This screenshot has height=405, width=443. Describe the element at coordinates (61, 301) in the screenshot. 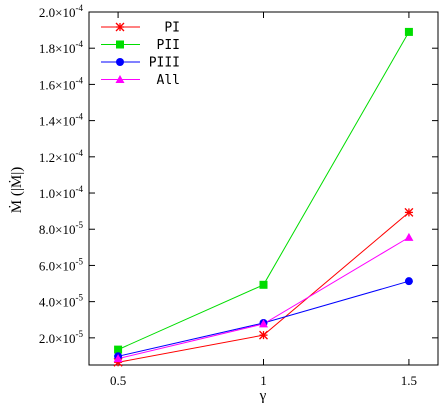

I see `y-tick-label: 4.0×10⁻⁵` at that location.